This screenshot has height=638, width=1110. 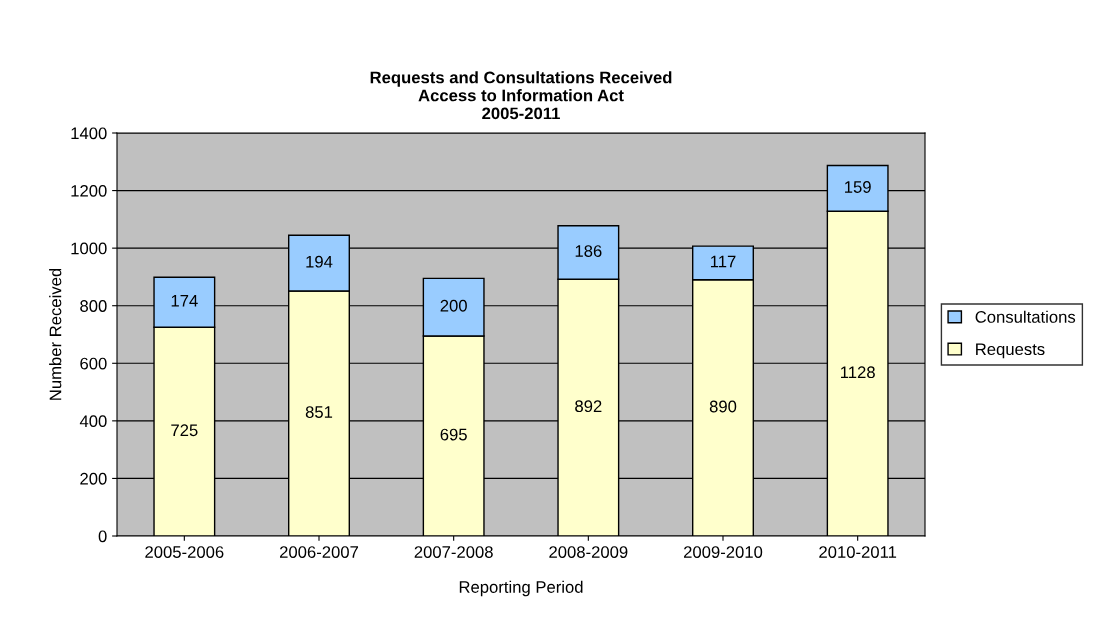 I want to click on legend-label: Requests, so click(x=1010, y=351).